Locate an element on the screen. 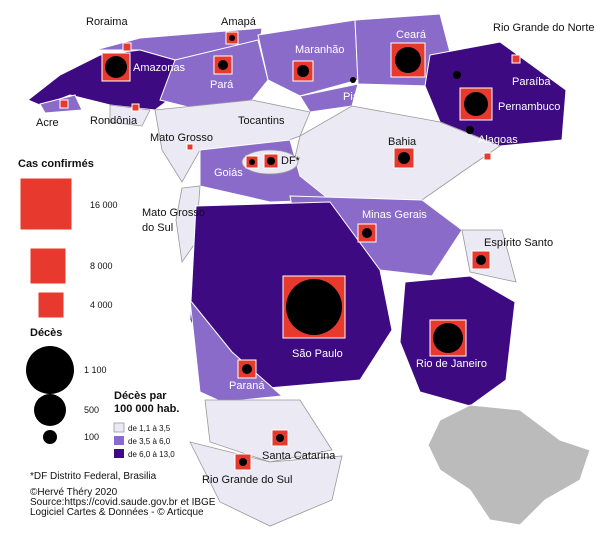 Image resolution: width=610 pixels, height=535 pixels. legend-label: 8 000 is located at coordinates (101, 266).